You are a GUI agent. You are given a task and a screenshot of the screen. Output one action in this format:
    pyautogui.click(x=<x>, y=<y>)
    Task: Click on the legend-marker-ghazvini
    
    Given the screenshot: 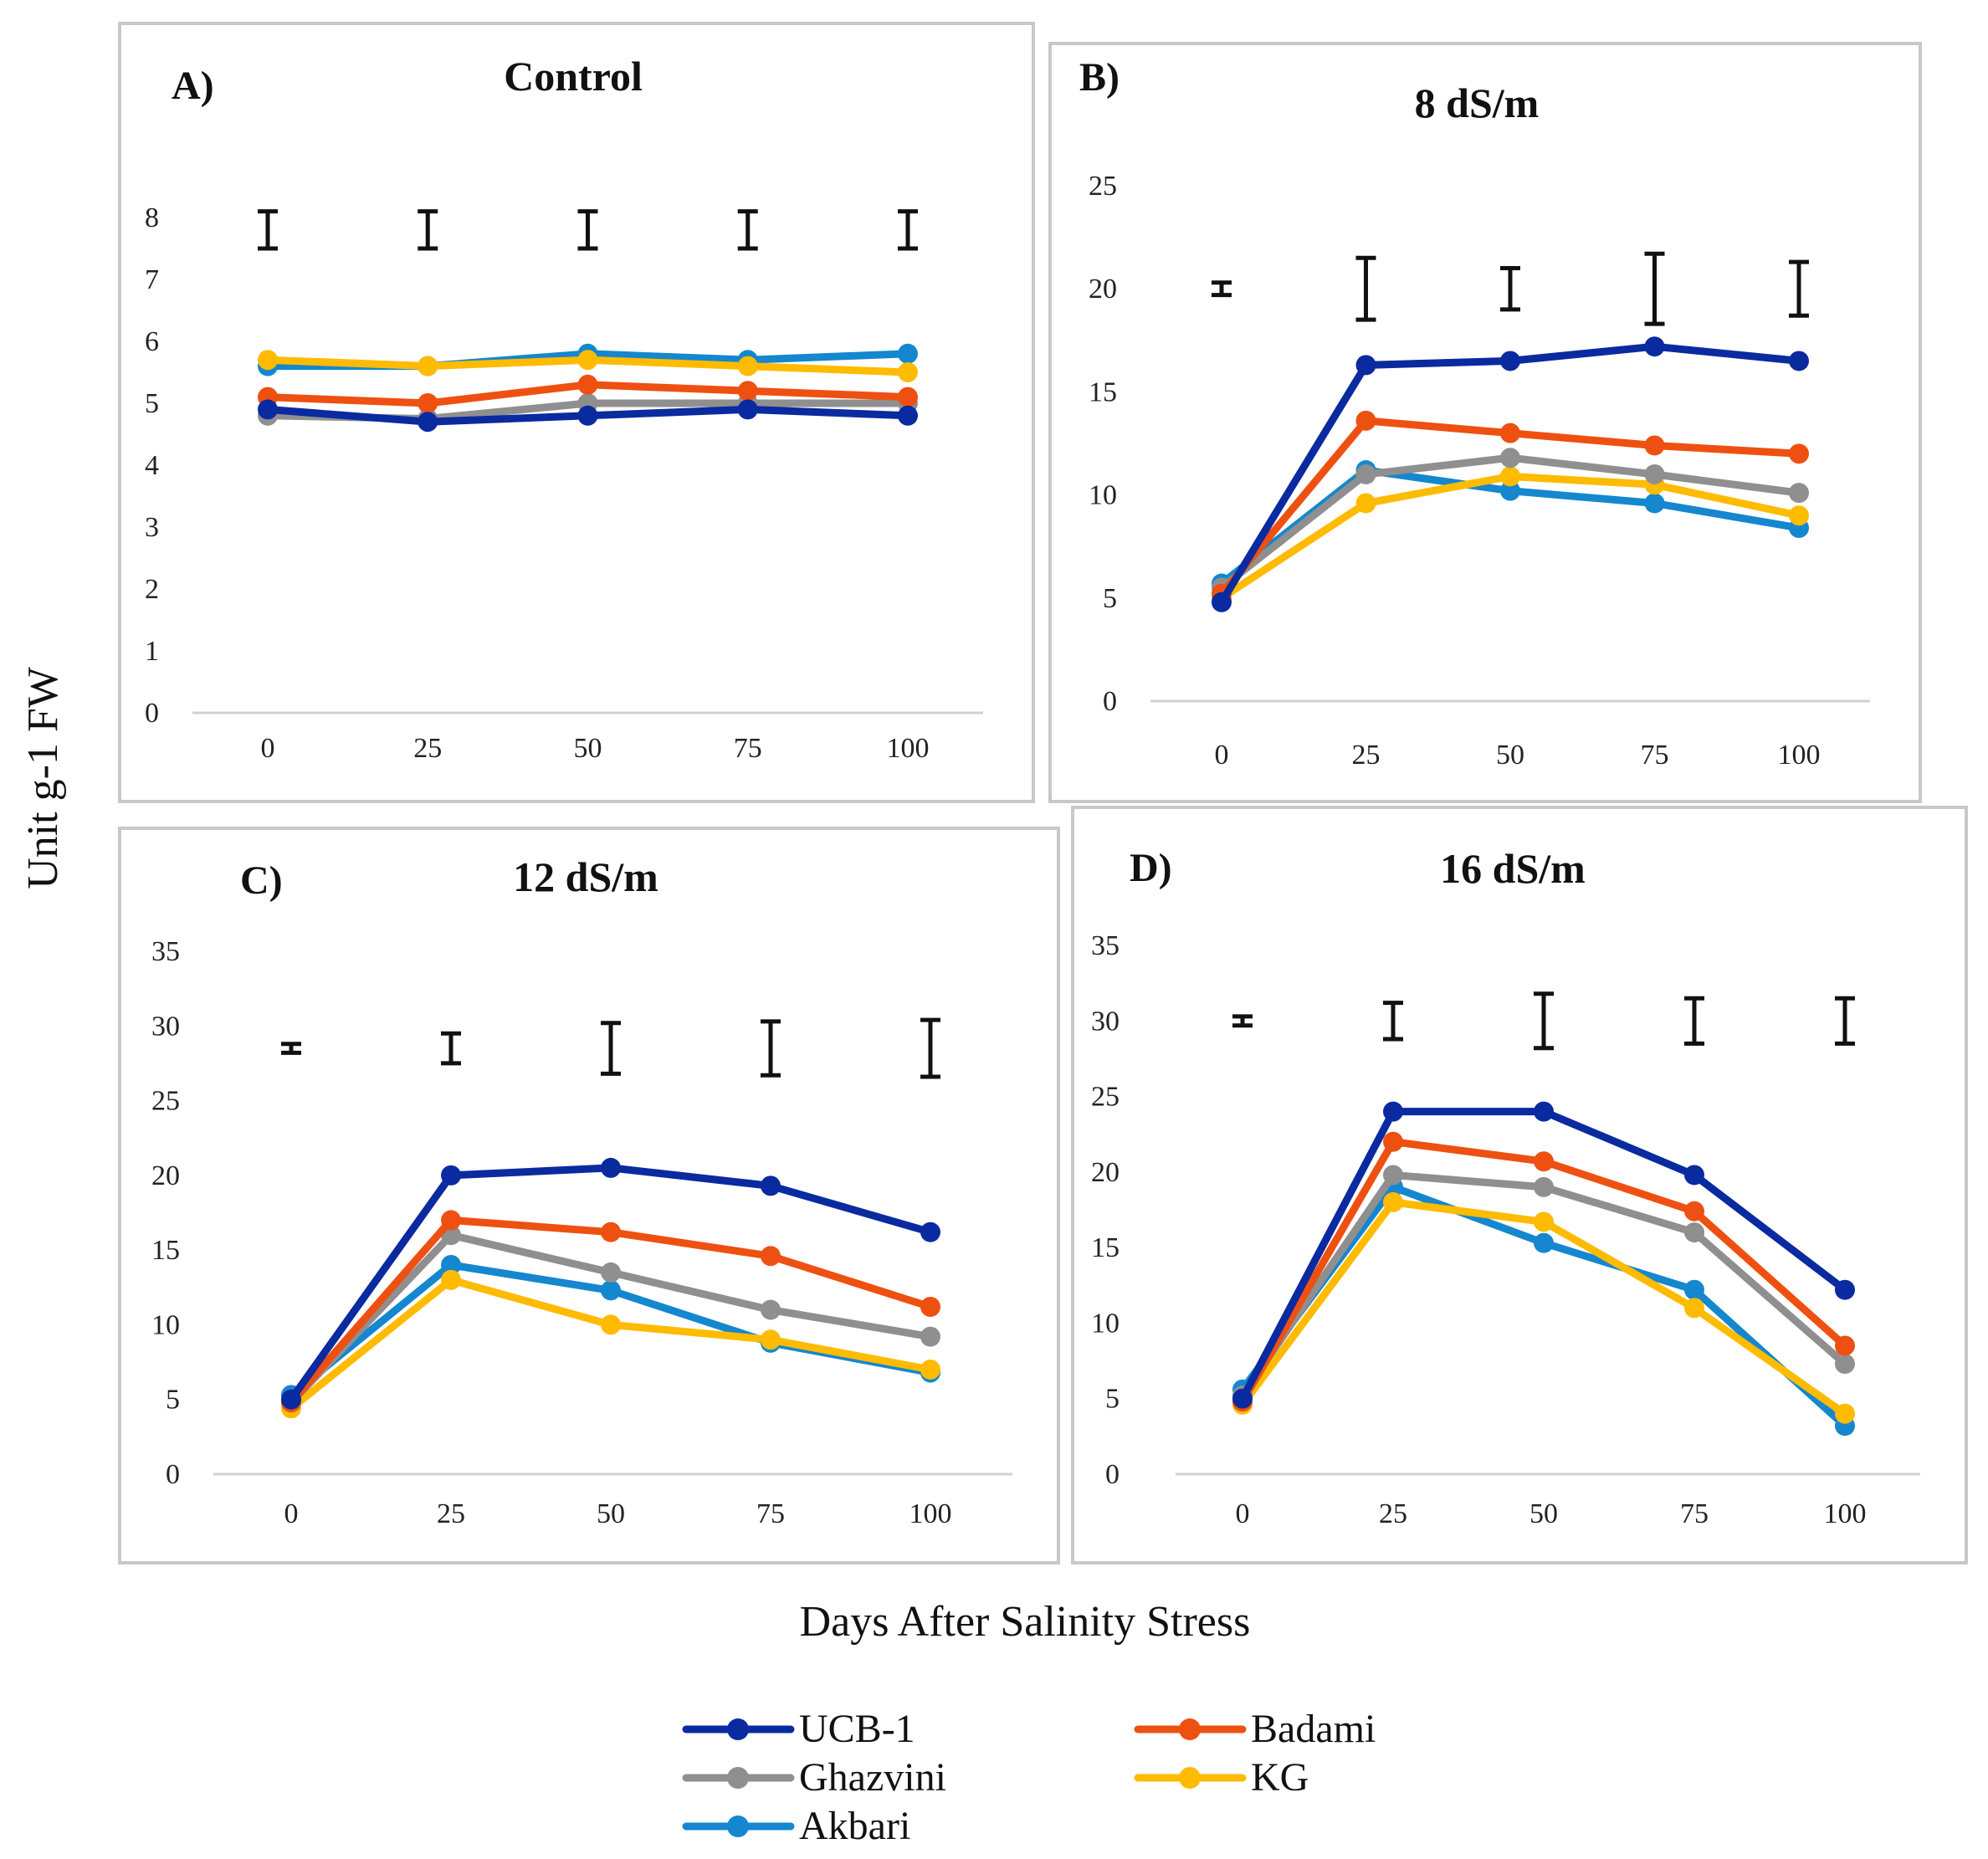 What is the action you would take?
    pyautogui.click(x=738, y=1778)
    